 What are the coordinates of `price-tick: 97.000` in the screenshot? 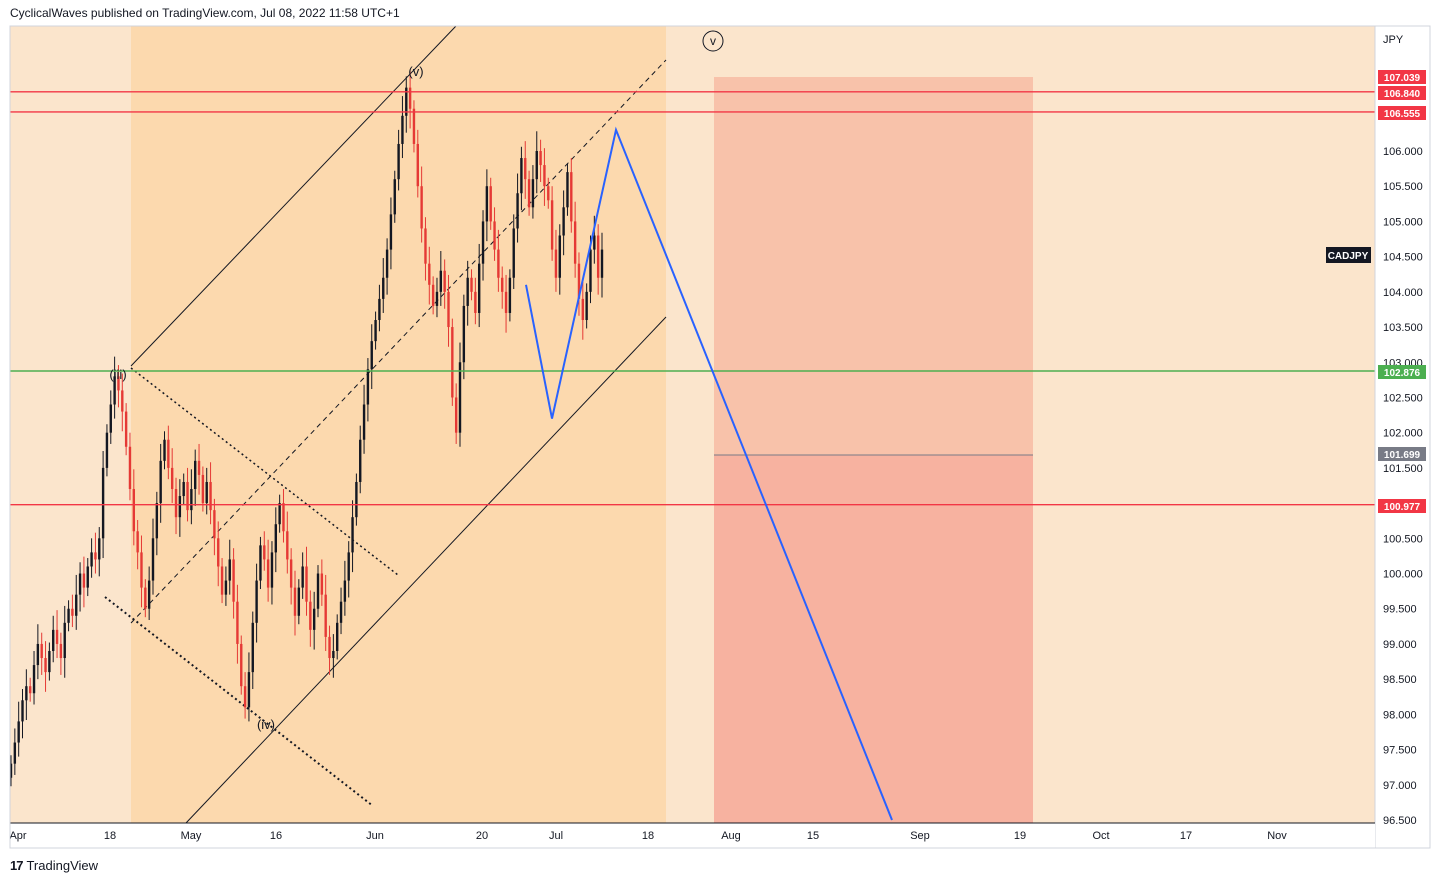 It's located at (1400, 786).